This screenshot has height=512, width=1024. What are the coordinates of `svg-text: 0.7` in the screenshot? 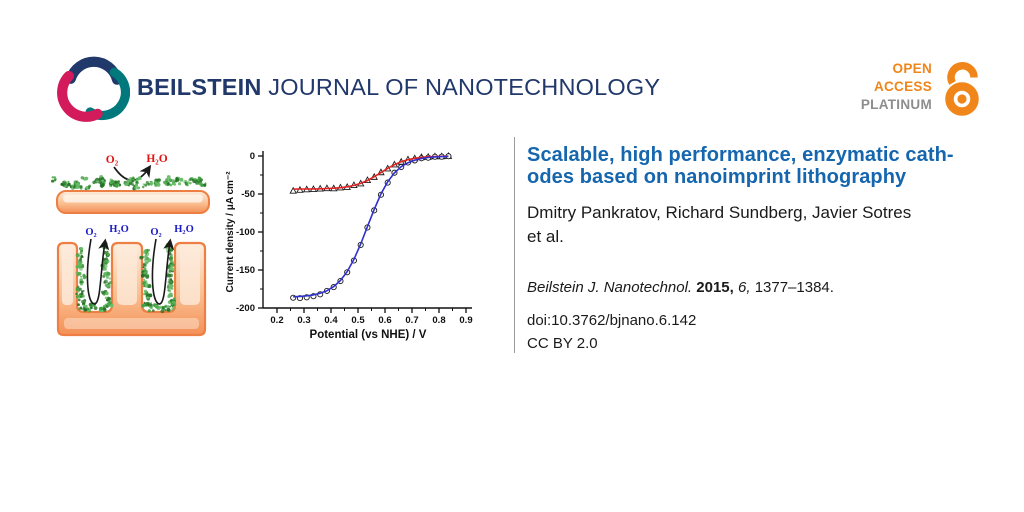 It's located at (411, 320).